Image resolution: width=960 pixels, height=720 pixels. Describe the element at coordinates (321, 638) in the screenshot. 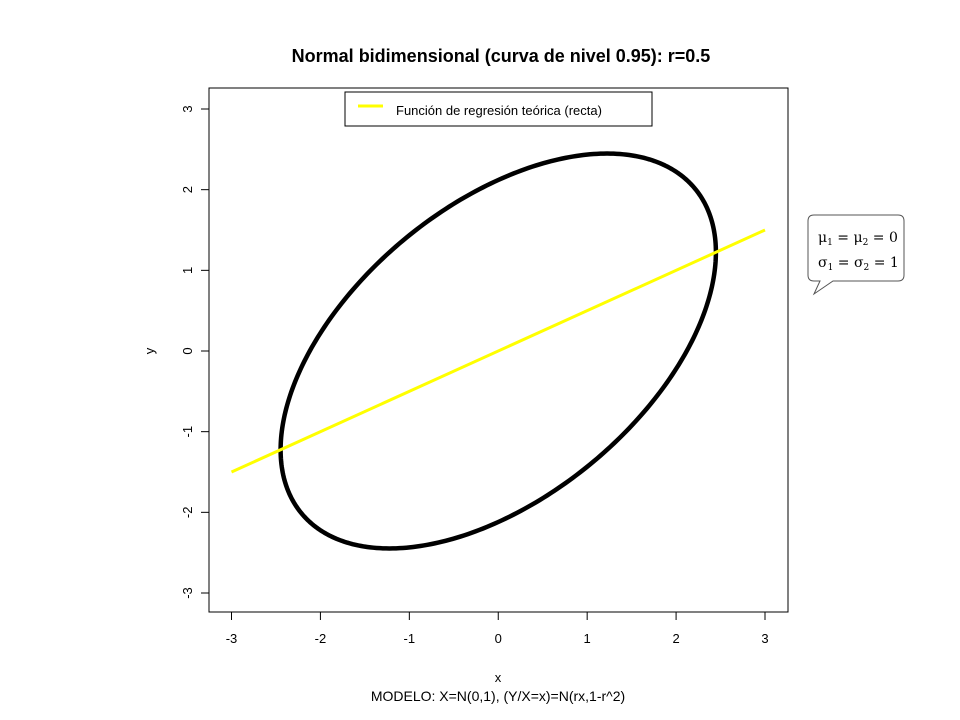

I see `x-tick-label: -2` at that location.